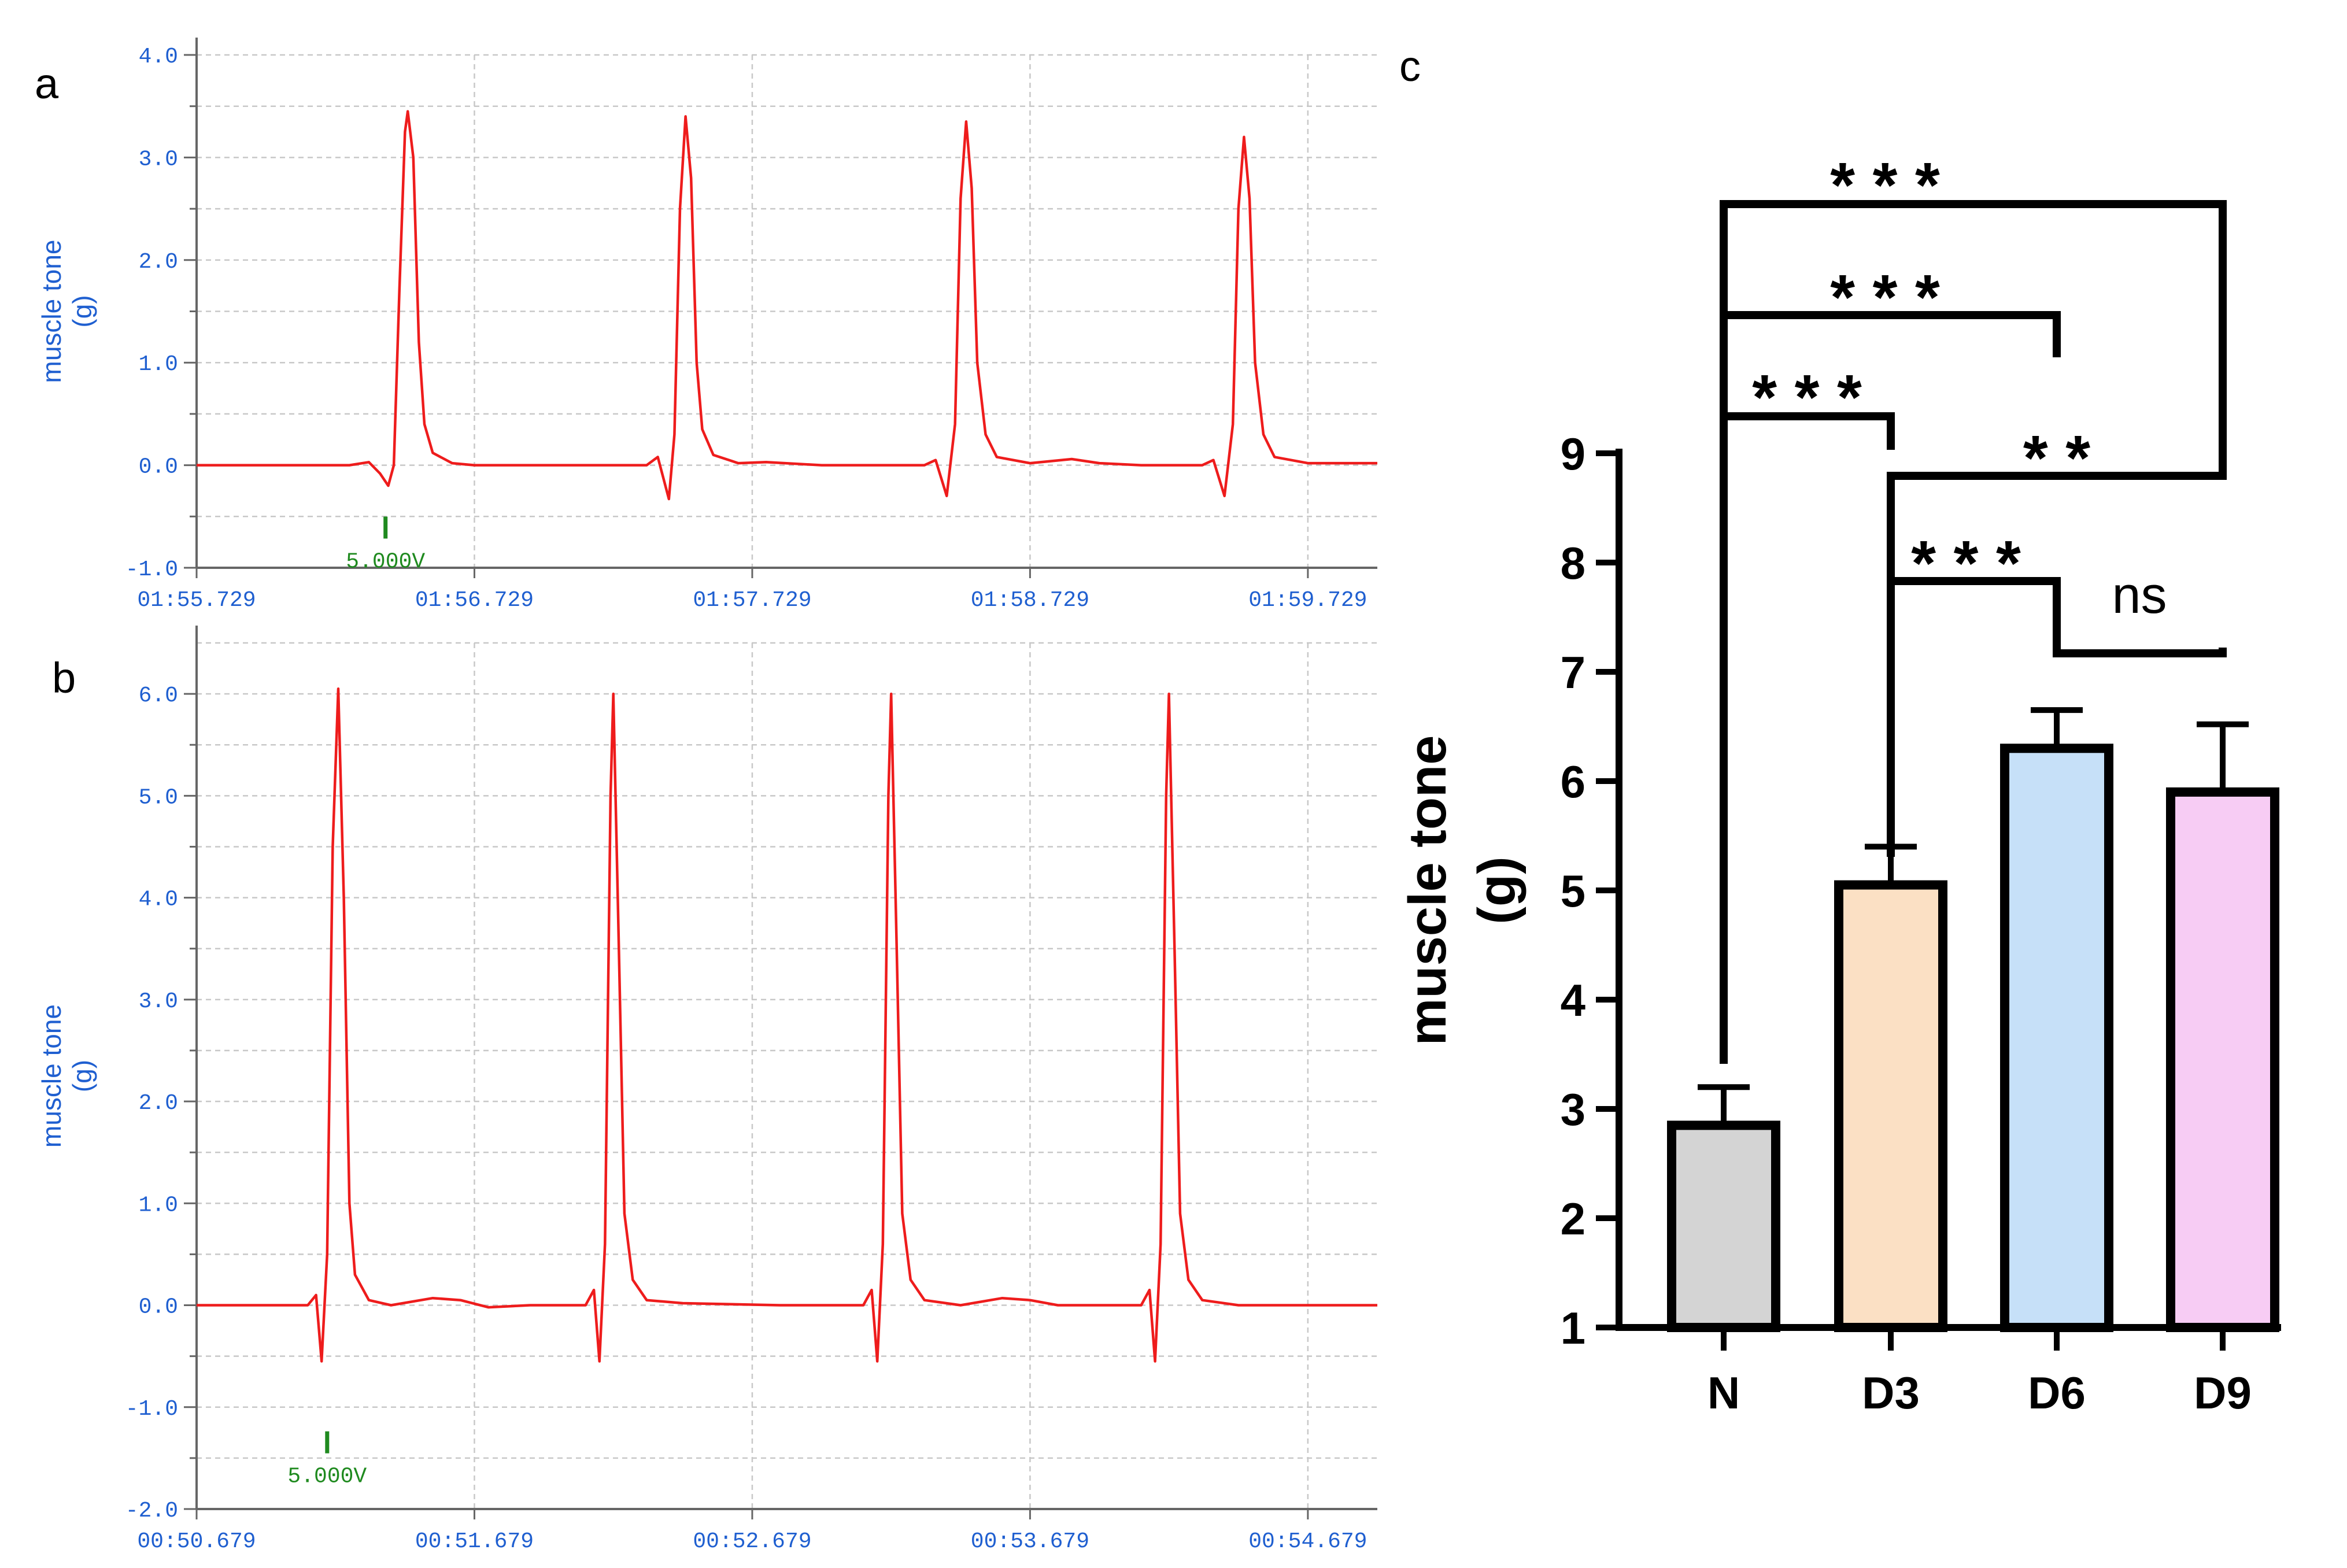 The width and height of the screenshot is (2347, 1568). I want to click on x-tick-label: N, so click(1723, 1392).